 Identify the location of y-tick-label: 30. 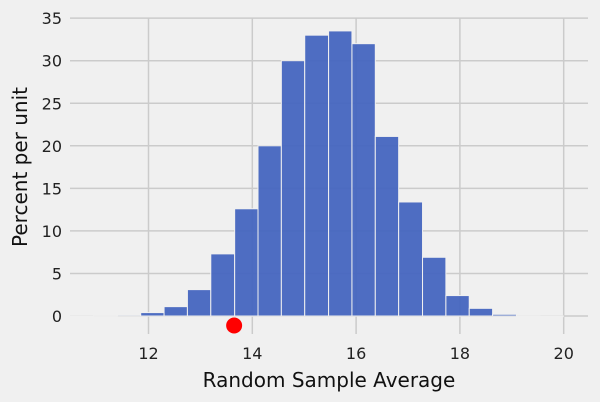
(52, 61).